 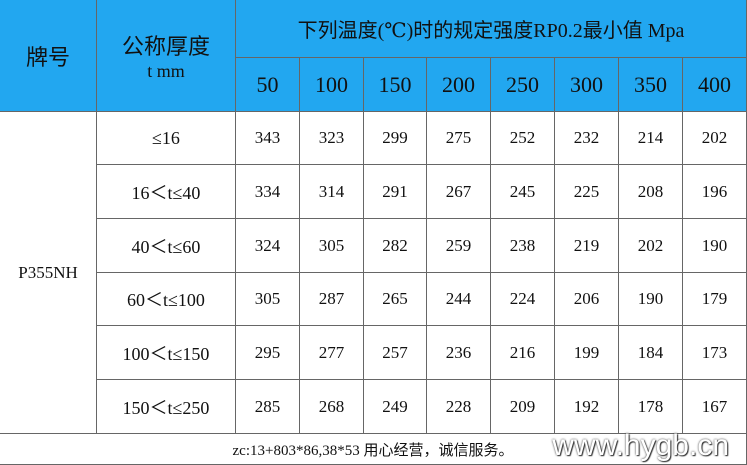 I want to click on value-cell: 236, so click(x=459, y=353).